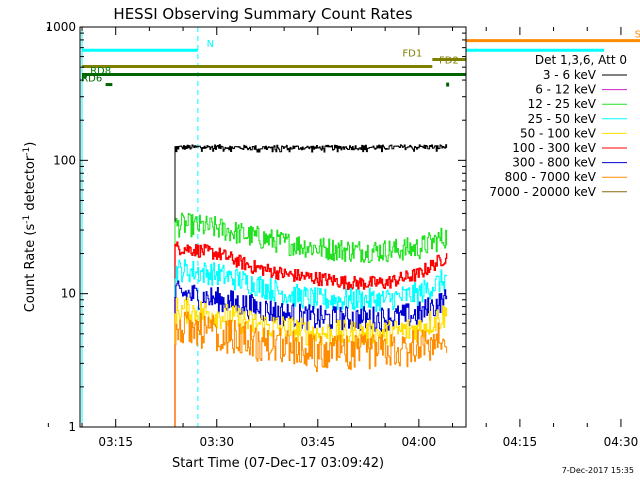  Describe the element at coordinates (581, 60) in the screenshot. I see `legend-header: Det 1,3,6, Att 0` at that location.